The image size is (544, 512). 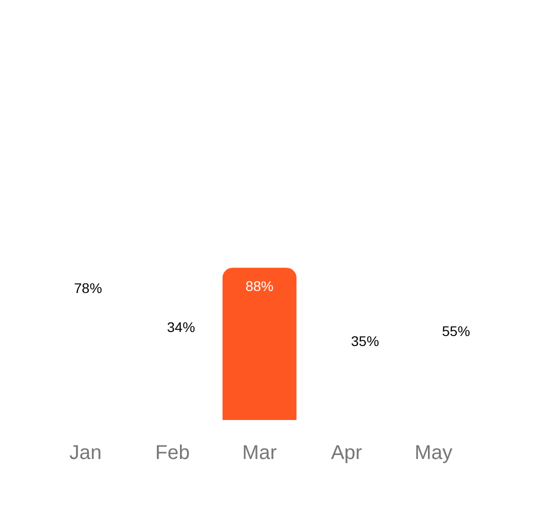 What do you see at coordinates (172, 453) in the screenshot?
I see `x-tick-label: Feb` at bounding box center [172, 453].